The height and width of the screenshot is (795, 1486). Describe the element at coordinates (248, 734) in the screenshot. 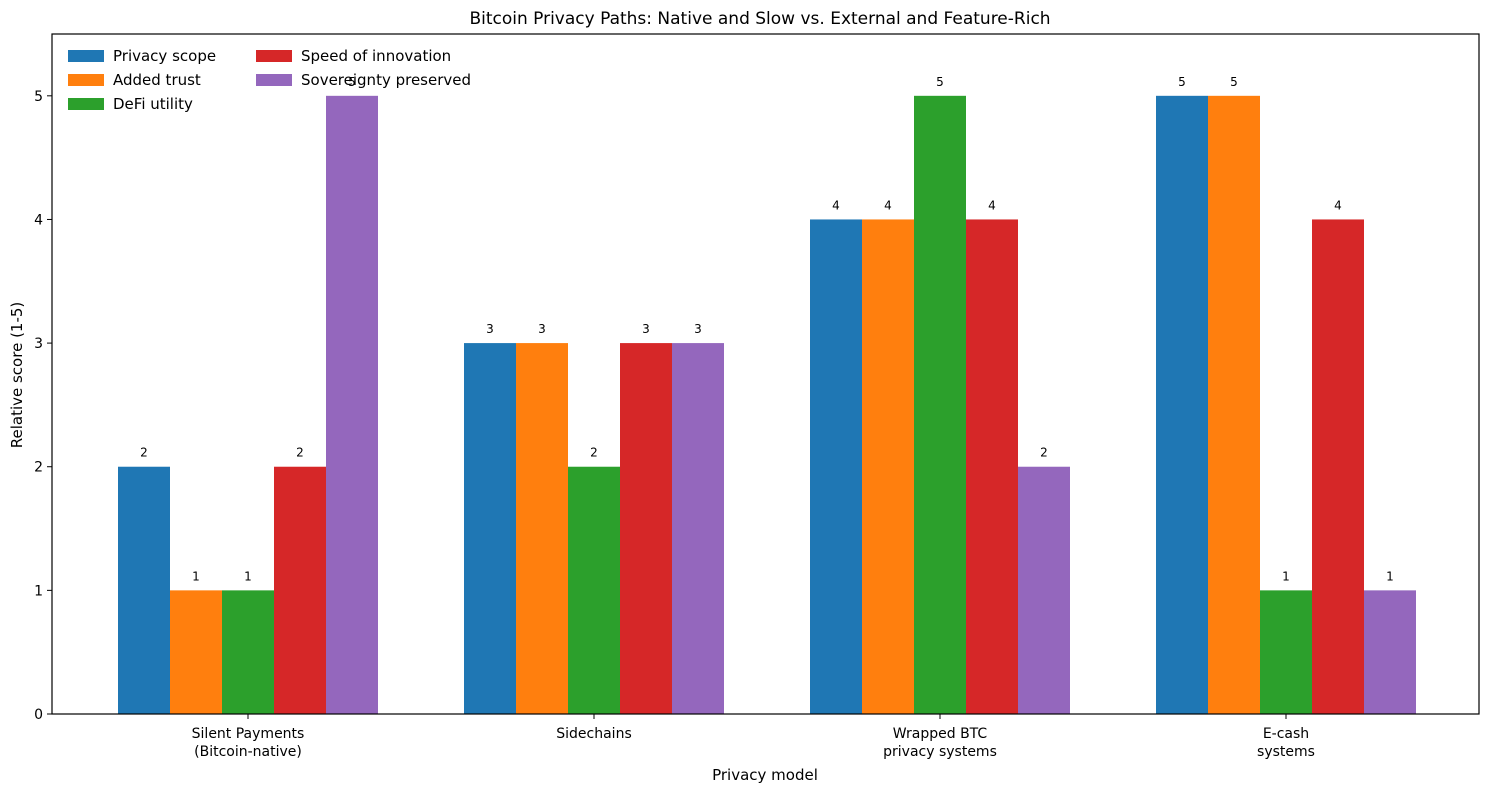

I see `x-tick-label: Silent Payments` at that location.